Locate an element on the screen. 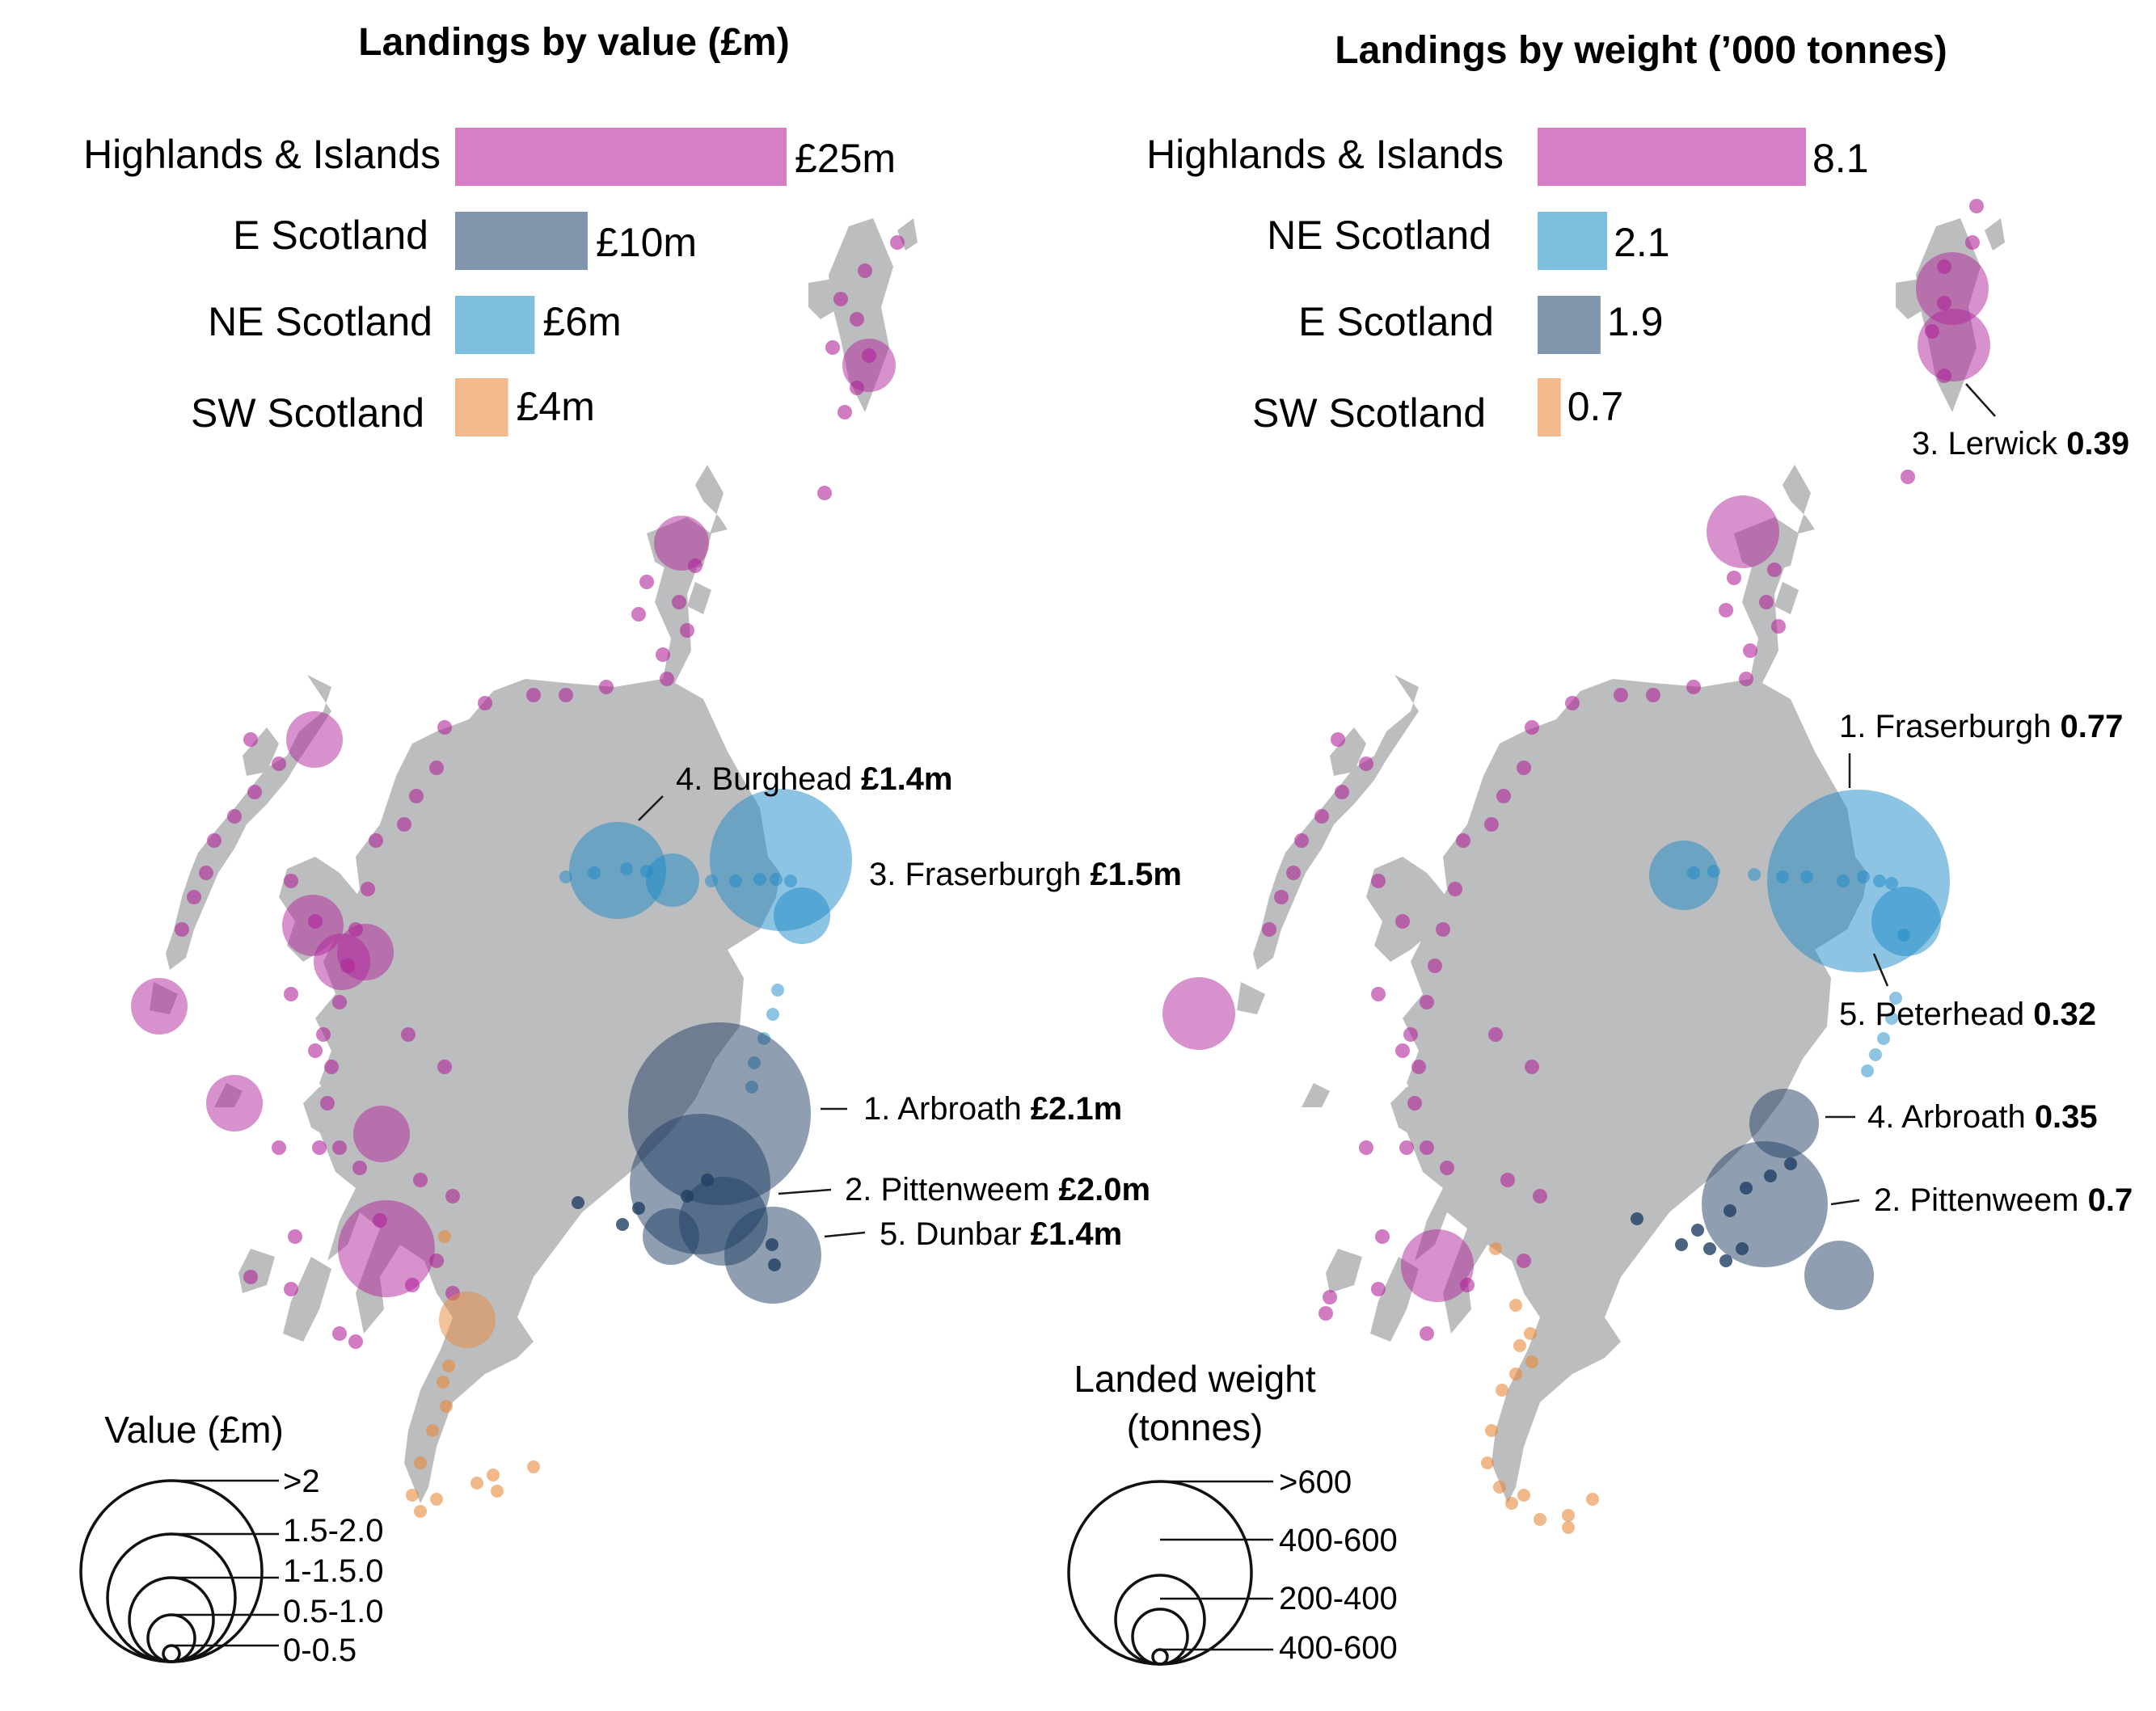 Image resolution: width=2156 pixels, height=1711 pixels. callout-label: 4. Arbroath 0.35 is located at coordinates (1983, 1117).